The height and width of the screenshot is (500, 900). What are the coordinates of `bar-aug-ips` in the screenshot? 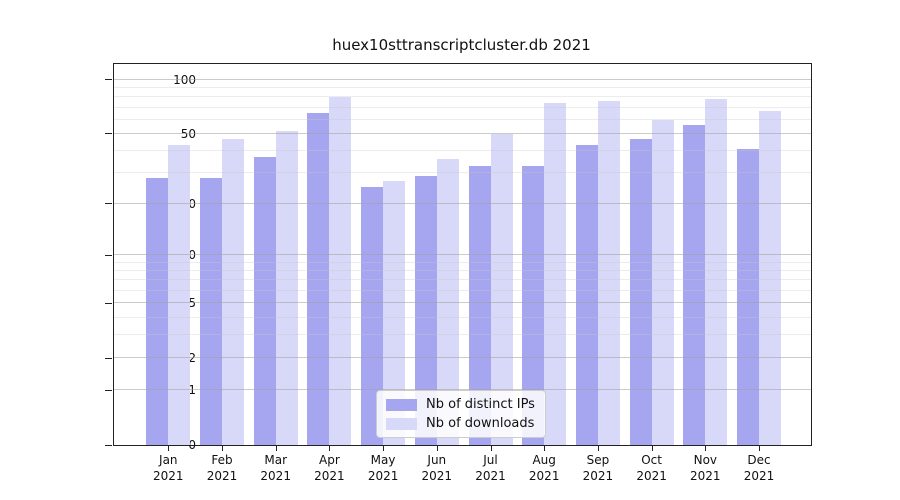 It's located at (533, 305).